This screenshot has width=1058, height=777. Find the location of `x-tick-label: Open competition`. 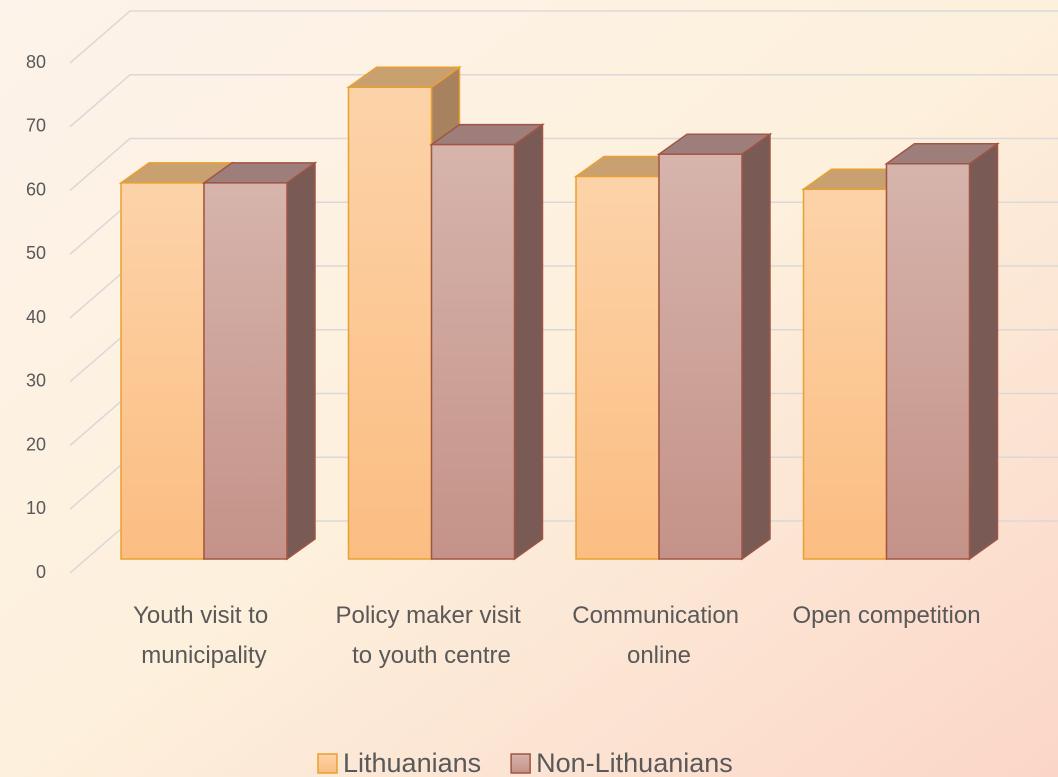

x-tick-label: Open competition is located at coordinates (886, 615).